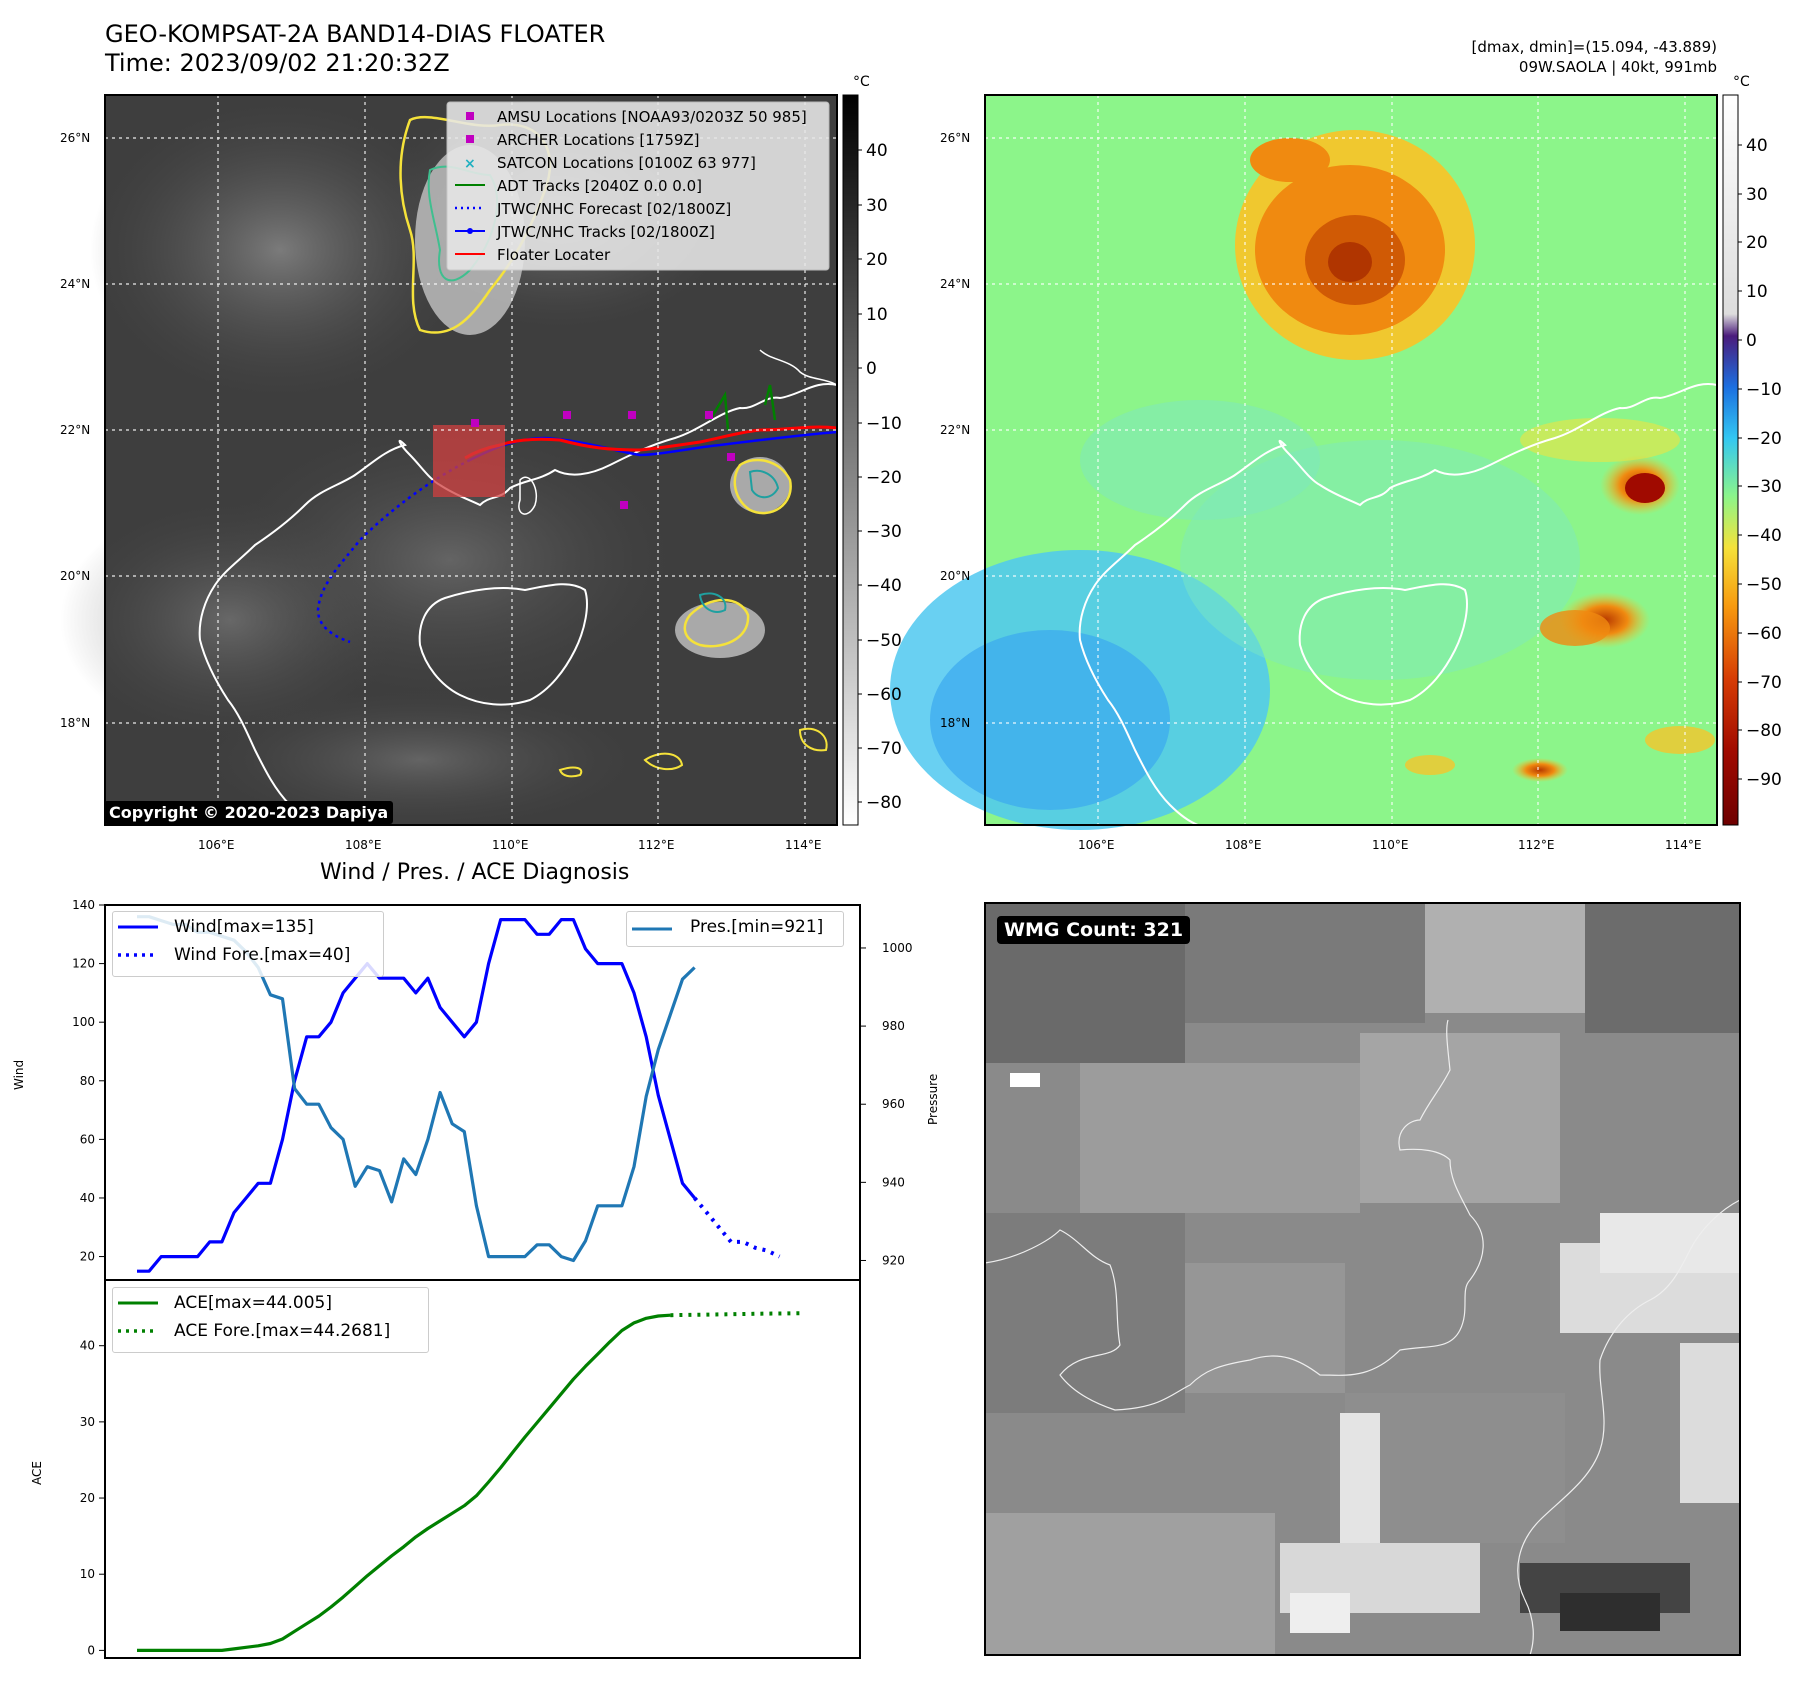 The width and height of the screenshot is (1797, 1684). I want to click on wmg-count-badge: WMG Count: 321, so click(1094, 930).